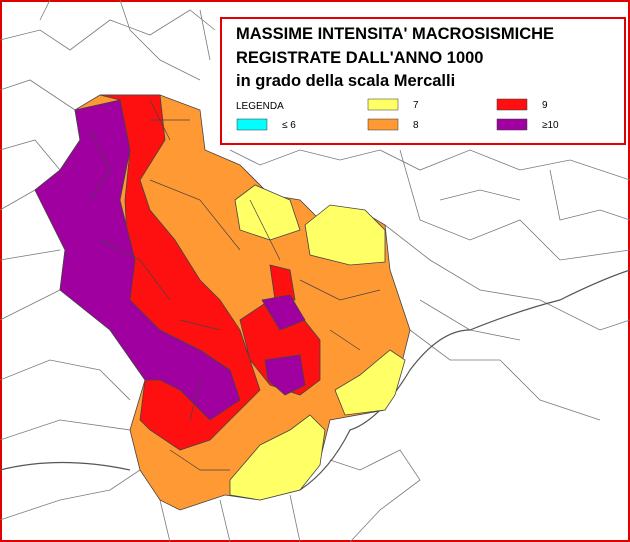 The image size is (630, 542). What do you see at coordinates (395, 34) in the screenshot?
I see `title-line: MASSIME INTENSITA' MACROSISMICHE` at bounding box center [395, 34].